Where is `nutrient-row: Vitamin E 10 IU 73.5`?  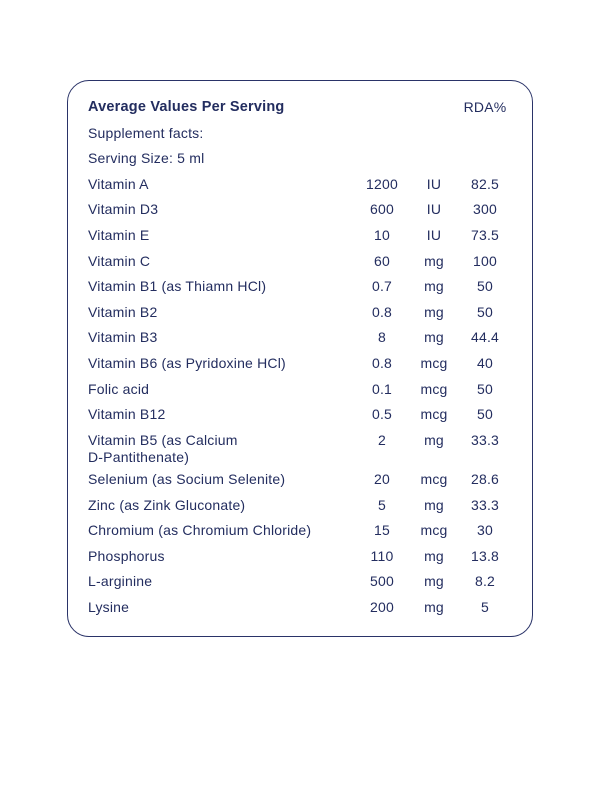 nutrient-row: Vitamin E 10 IU 73.5 is located at coordinates (300, 236).